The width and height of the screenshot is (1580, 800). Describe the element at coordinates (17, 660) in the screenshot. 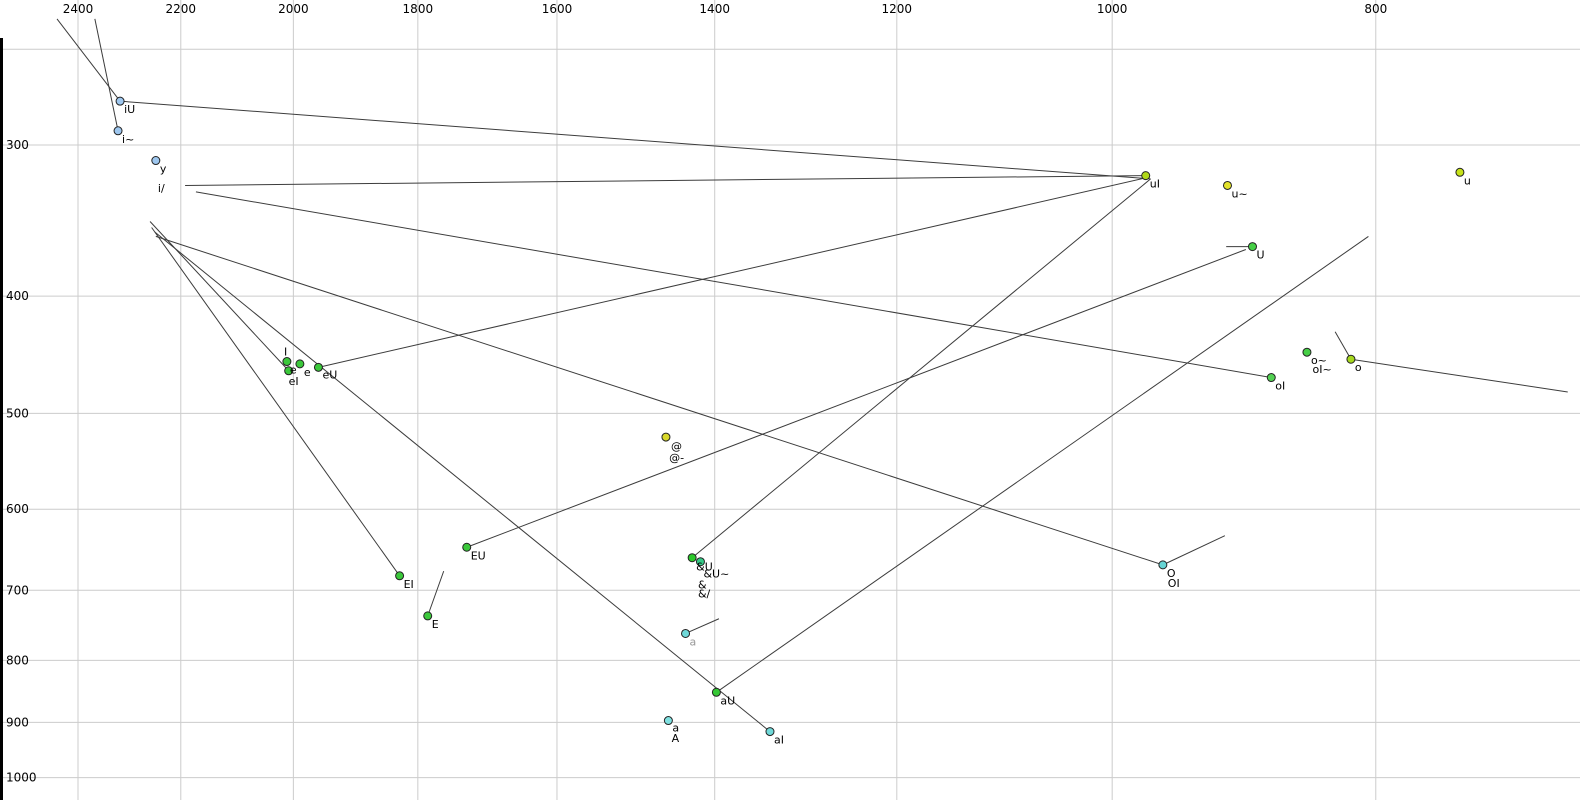

I see `y-tick-label: 800` at that location.